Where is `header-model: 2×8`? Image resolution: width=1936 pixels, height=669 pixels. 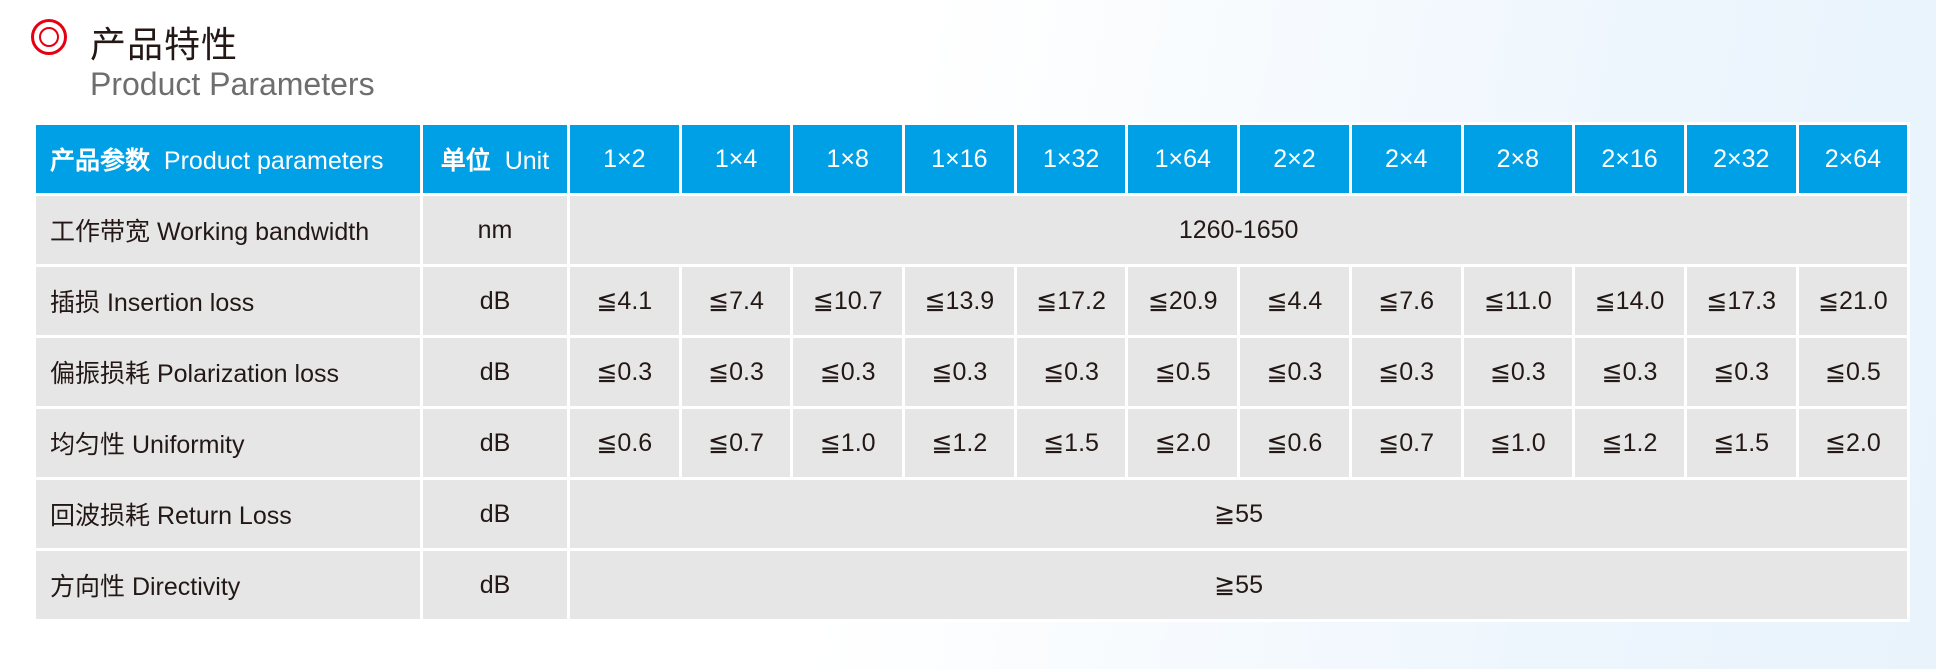
header-model: 2×8 is located at coordinates (1518, 159).